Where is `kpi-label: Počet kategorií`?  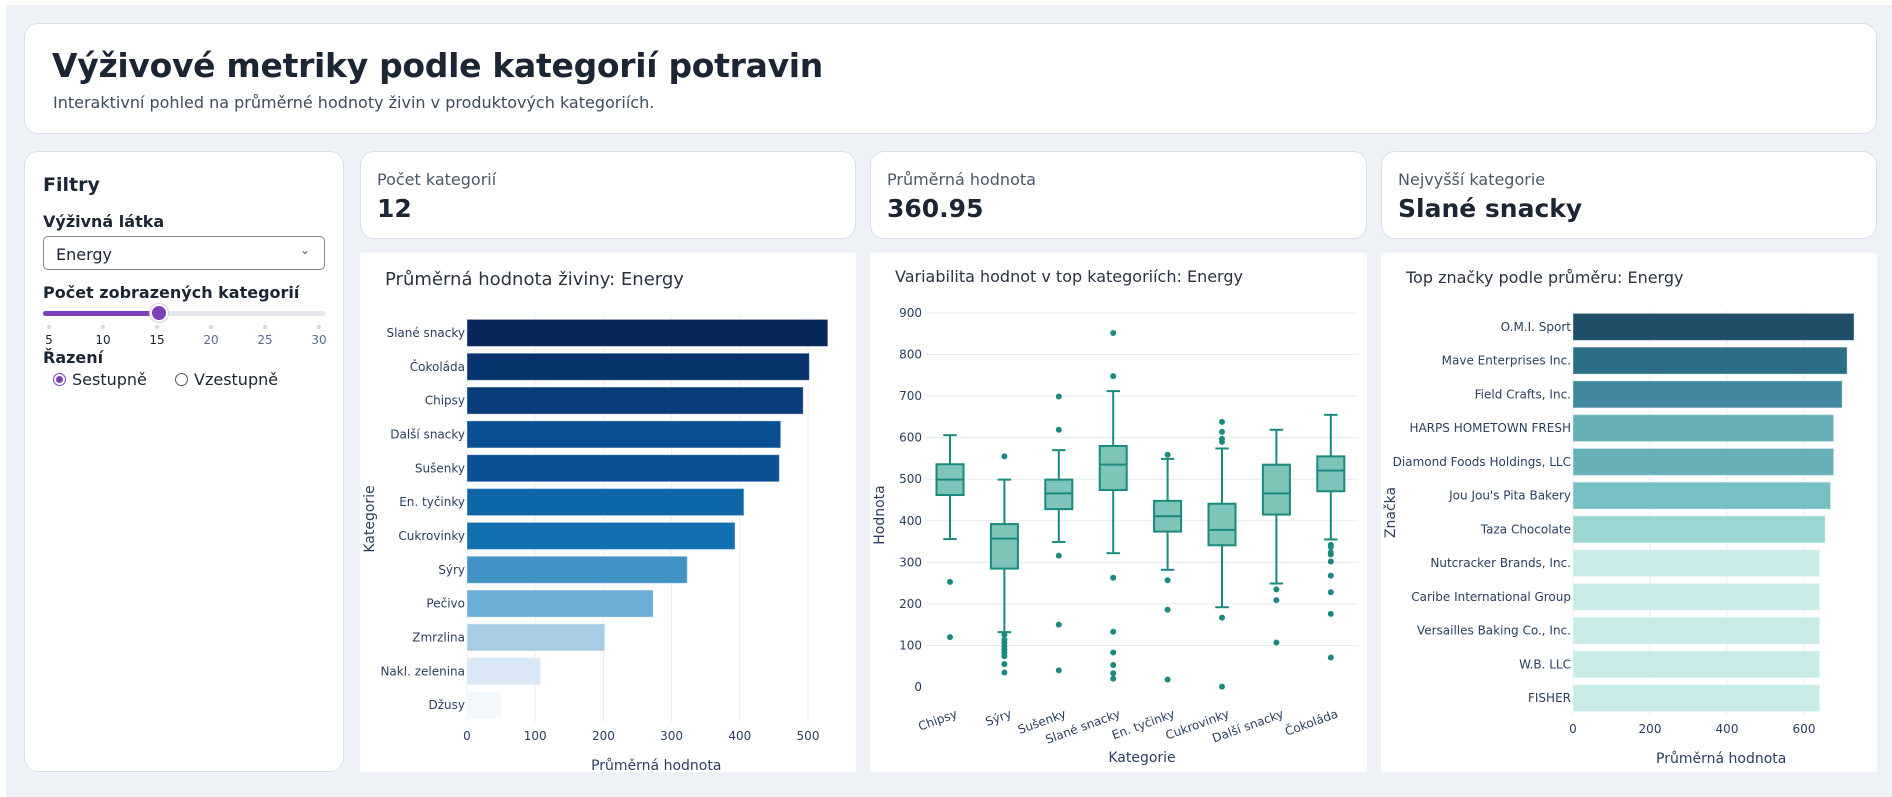 kpi-label: Počet kategorií is located at coordinates (437, 179).